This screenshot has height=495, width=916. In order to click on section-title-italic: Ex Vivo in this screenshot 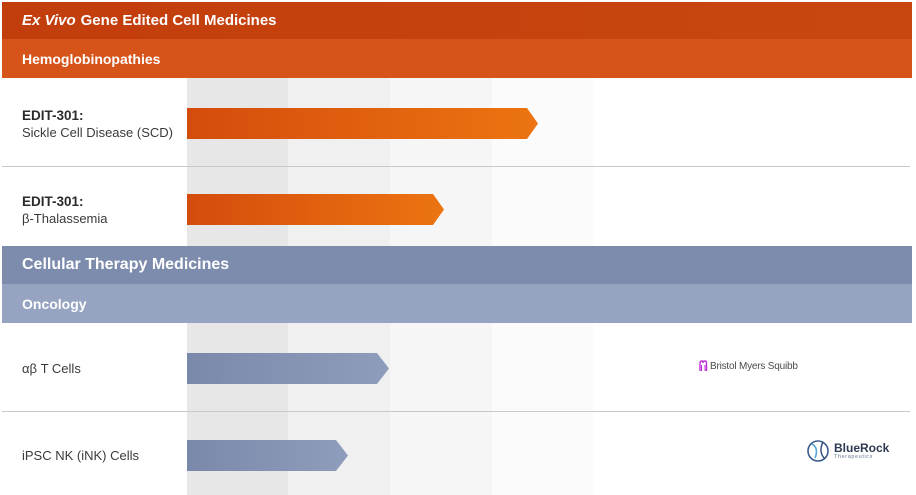, I will do `click(49, 20)`.